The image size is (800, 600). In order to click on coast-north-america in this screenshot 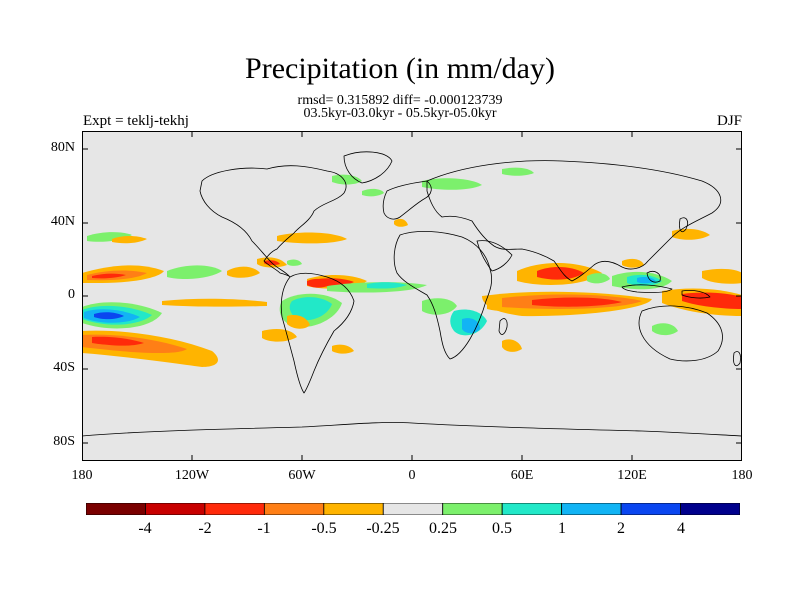, I will do `click(273, 221)`.